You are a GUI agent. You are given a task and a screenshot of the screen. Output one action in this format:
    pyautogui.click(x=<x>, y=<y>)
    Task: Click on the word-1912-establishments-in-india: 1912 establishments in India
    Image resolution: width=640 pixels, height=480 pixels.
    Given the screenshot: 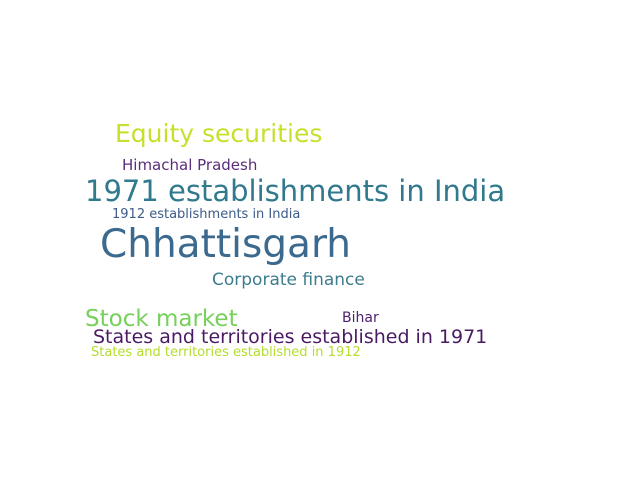 What is the action you would take?
    pyautogui.click(x=206, y=214)
    